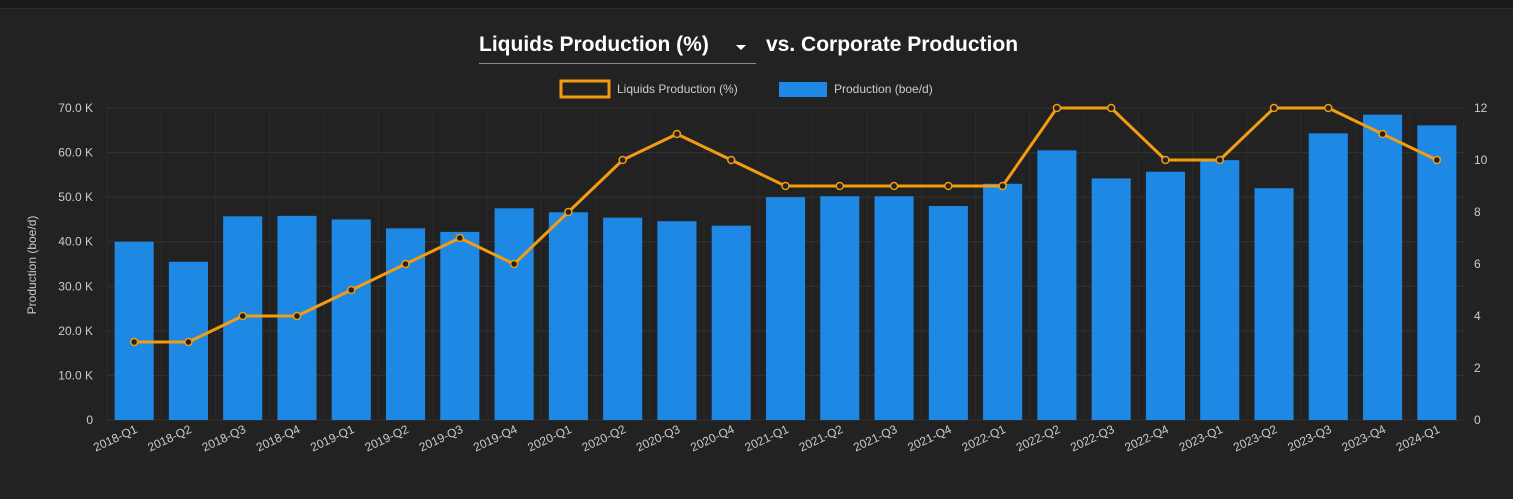 The height and width of the screenshot is (499, 1513). I want to click on x-tick-label: 2020-Q3, so click(658, 438).